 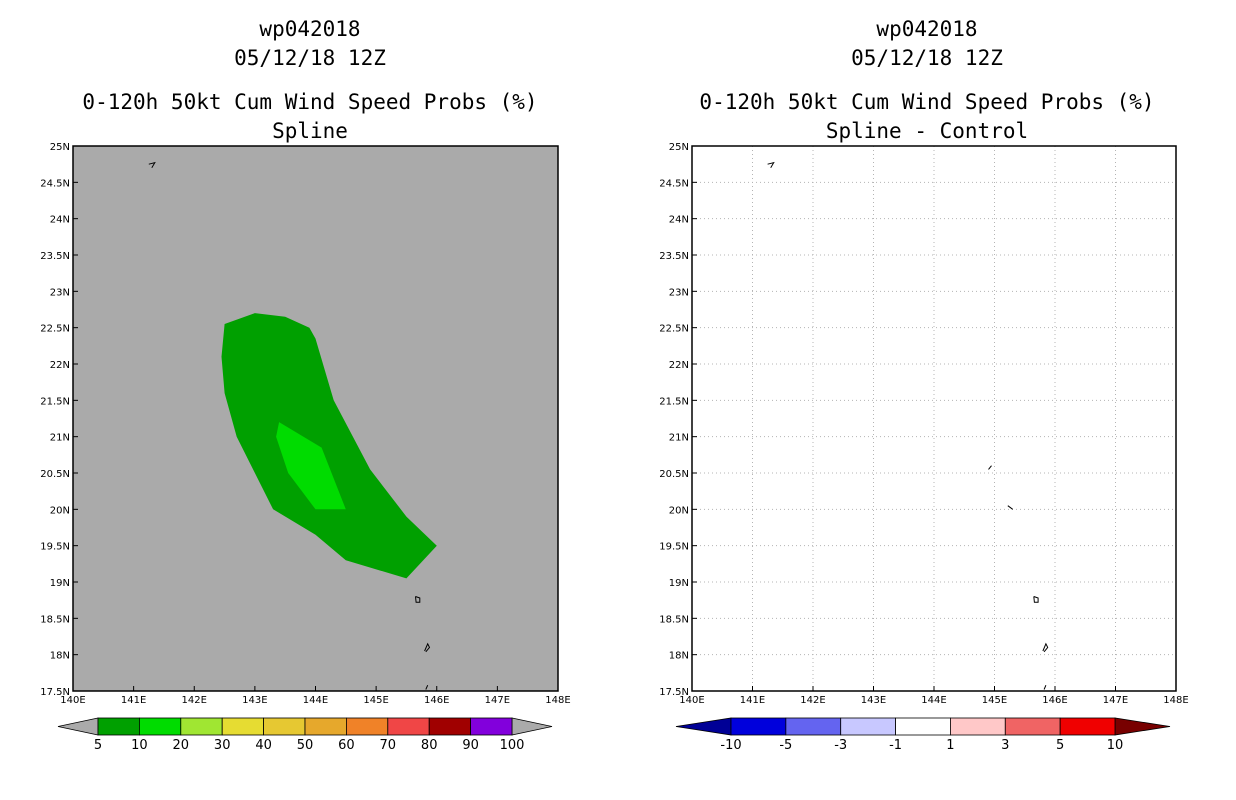 I want to click on mark-b, so click(x=1010, y=507).